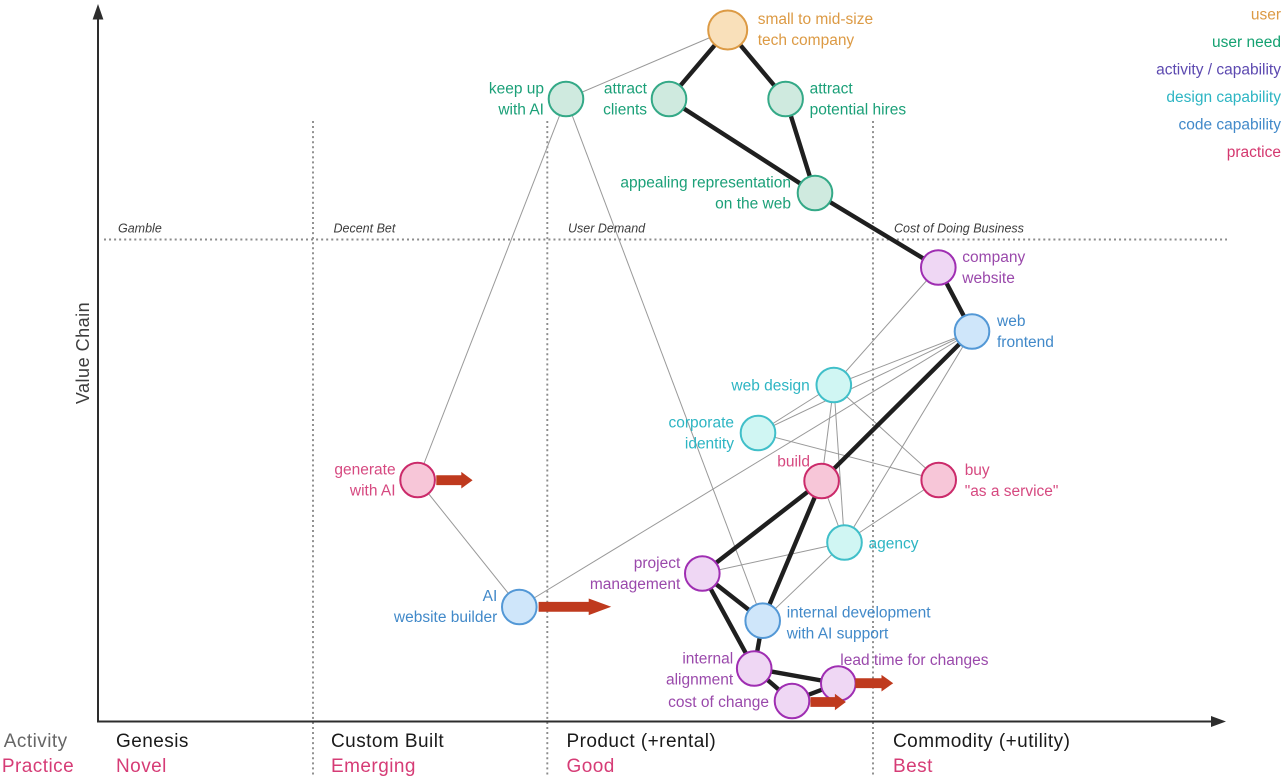 The height and width of the screenshot is (777, 1285). What do you see at coordinates (387, 741) in the screenshot?
I see `svg-text: Custom Built` at bounding box center [387, 741].